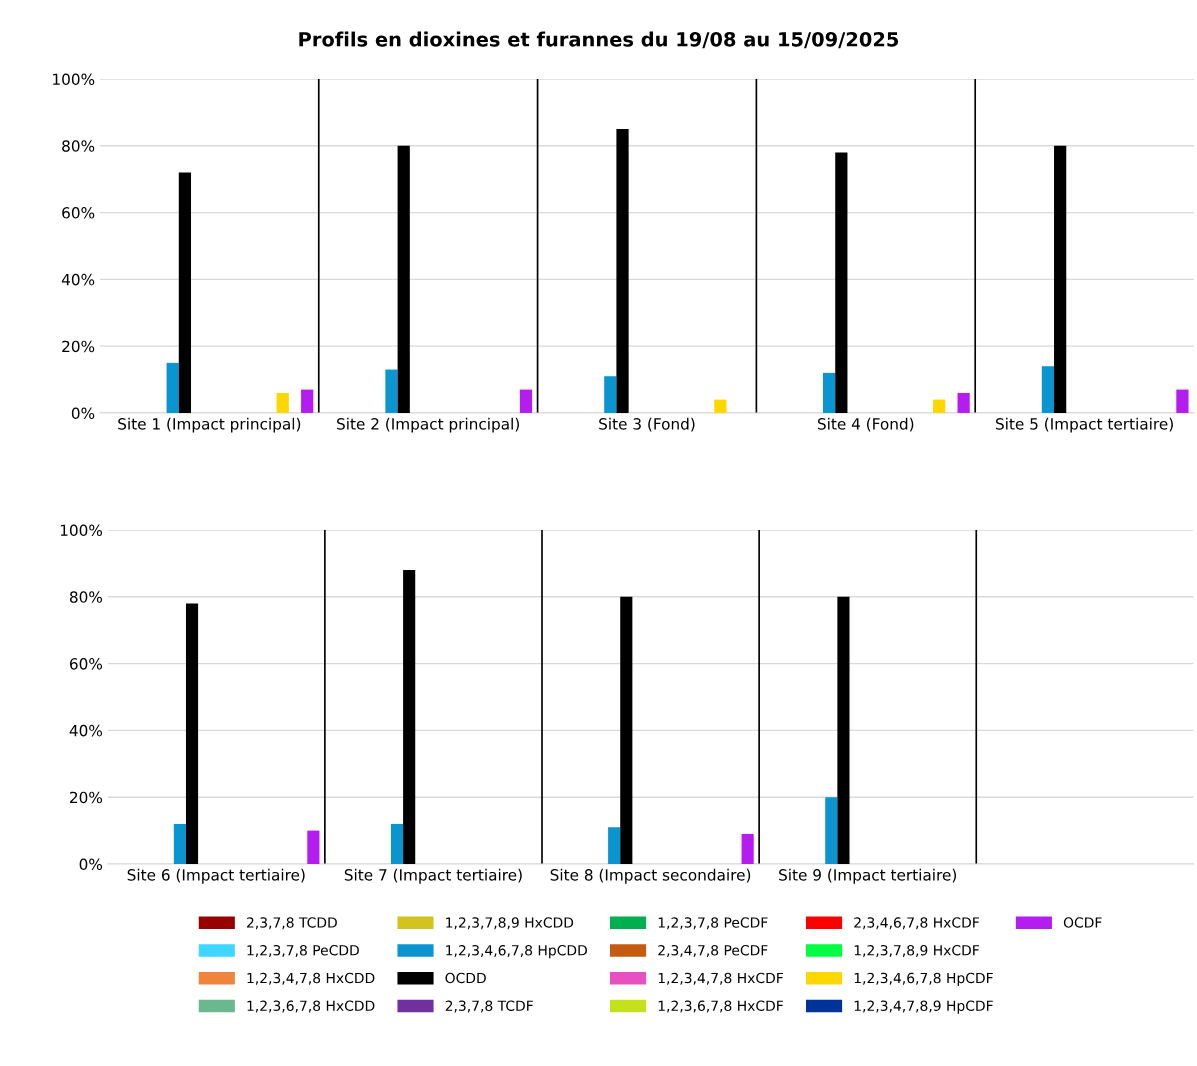 Image resolution: width=1197 pixels, height=1066 pixels. I want to click on legend-label: 1,2,3,4,6,7,8 HpCDD, so click(516, 951).